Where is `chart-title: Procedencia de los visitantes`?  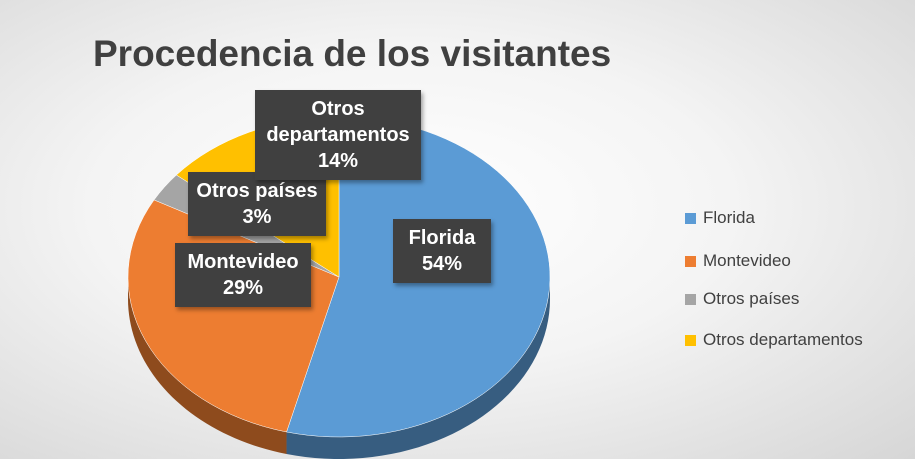 chart-title: Procedencia de los visitantes is located at coordinates (352, 53).